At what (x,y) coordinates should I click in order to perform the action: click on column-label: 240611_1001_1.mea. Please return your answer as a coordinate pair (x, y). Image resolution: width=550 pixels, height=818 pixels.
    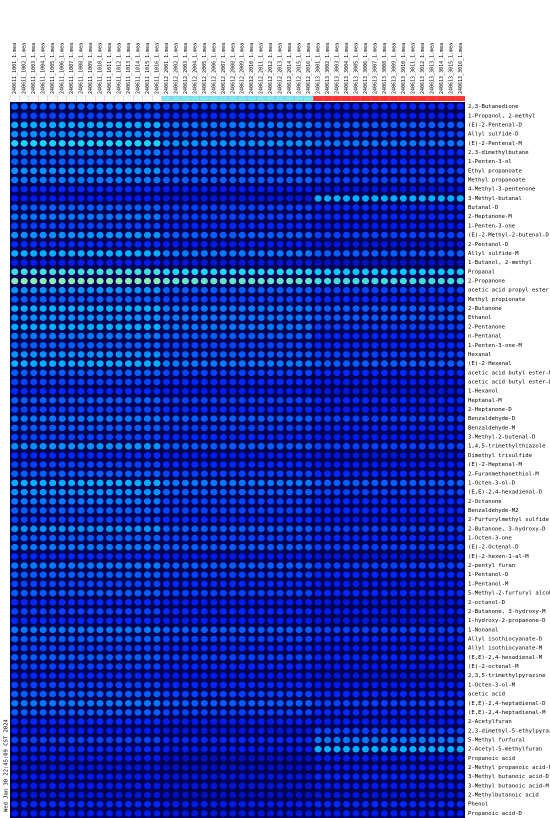
    Looking at the image, I should click on (15, 68).